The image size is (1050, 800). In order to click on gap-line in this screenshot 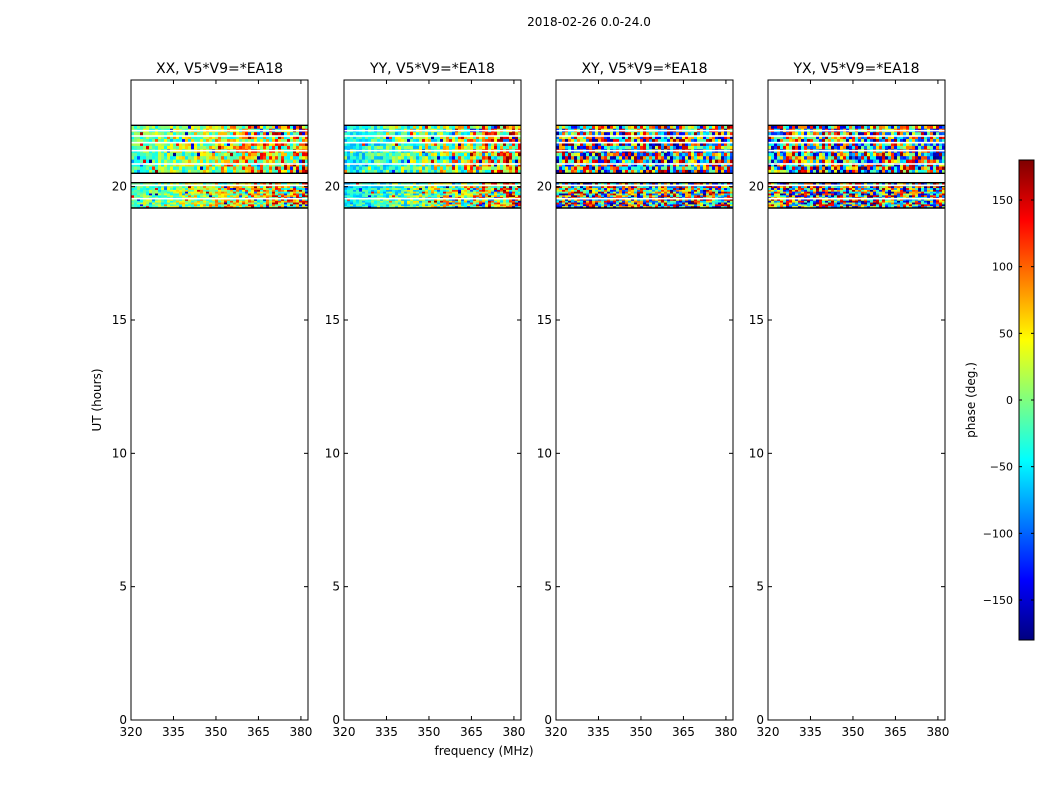, I will do `click(432, 150)`.